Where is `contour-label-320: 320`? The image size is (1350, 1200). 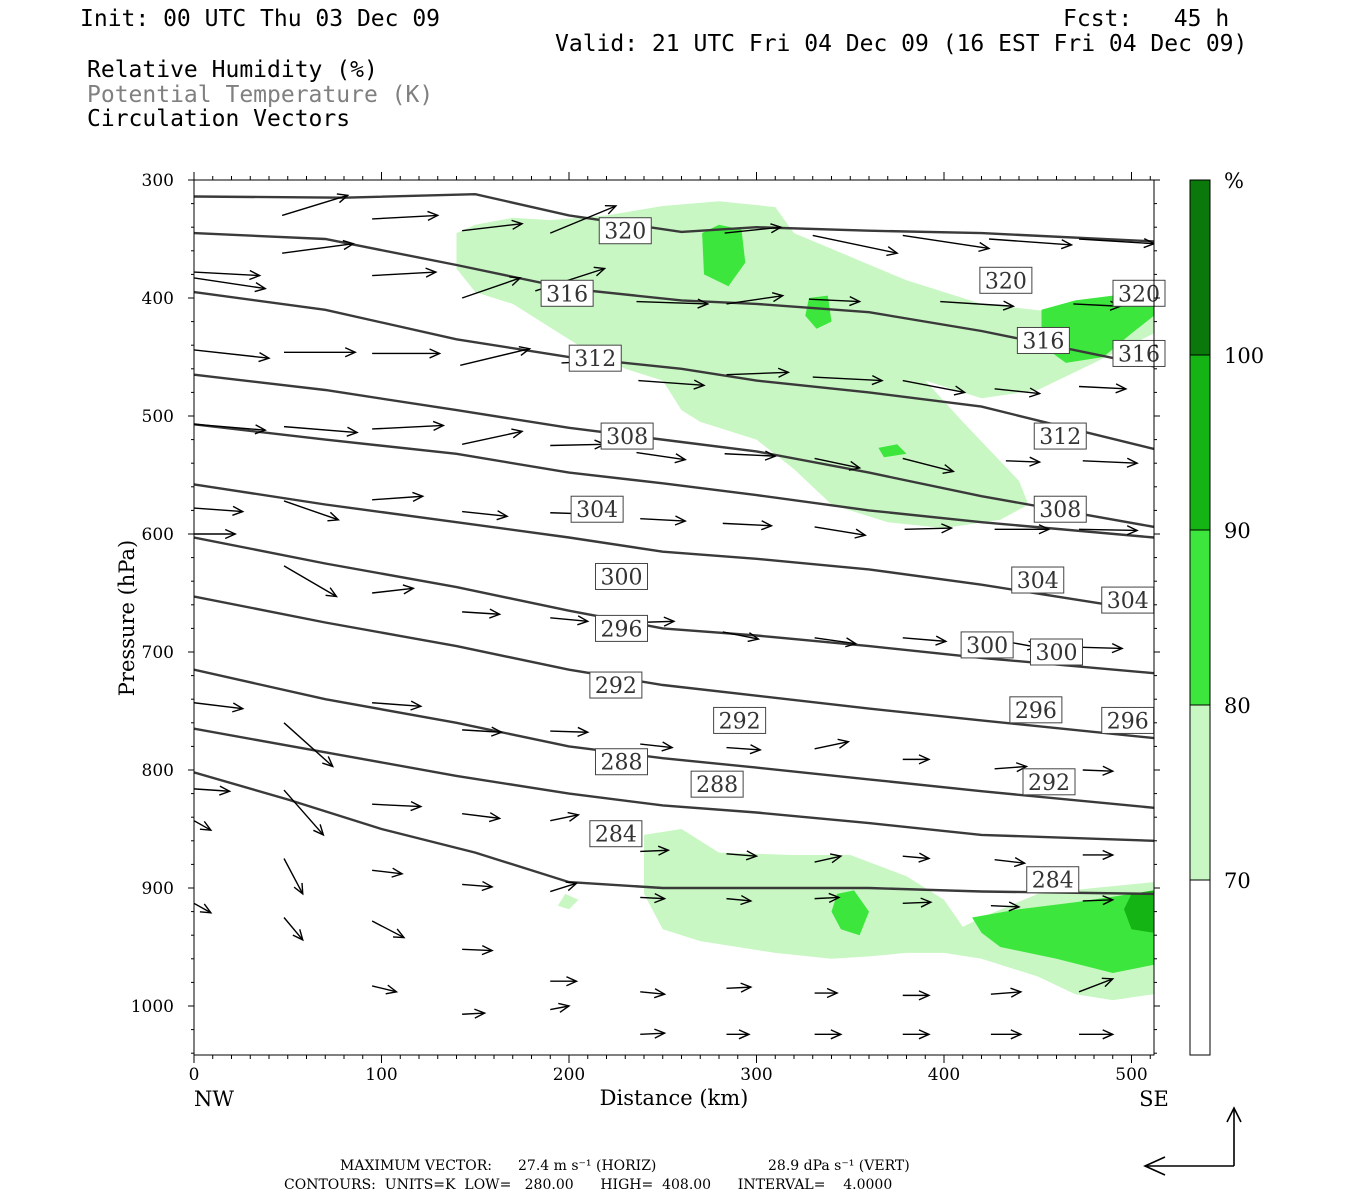 contour-label-320: 320 is located at coordinates (1139, 293).